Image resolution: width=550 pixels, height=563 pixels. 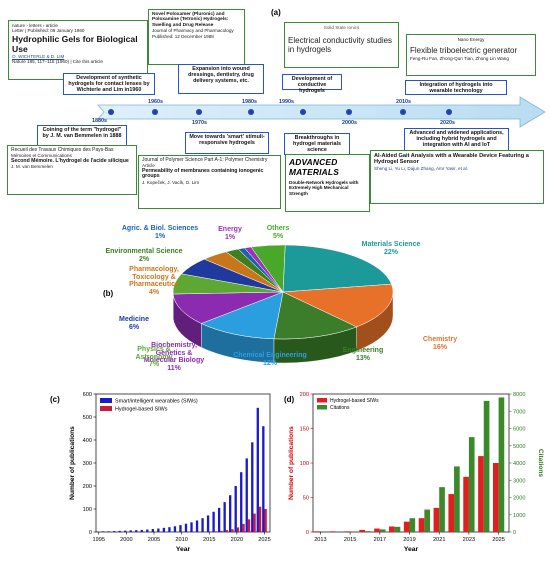 What do you see at coordinates (406, 526) in the screenshot?
I see `chart-d-bar-pubs-2019` at bounding box center [406, 526].